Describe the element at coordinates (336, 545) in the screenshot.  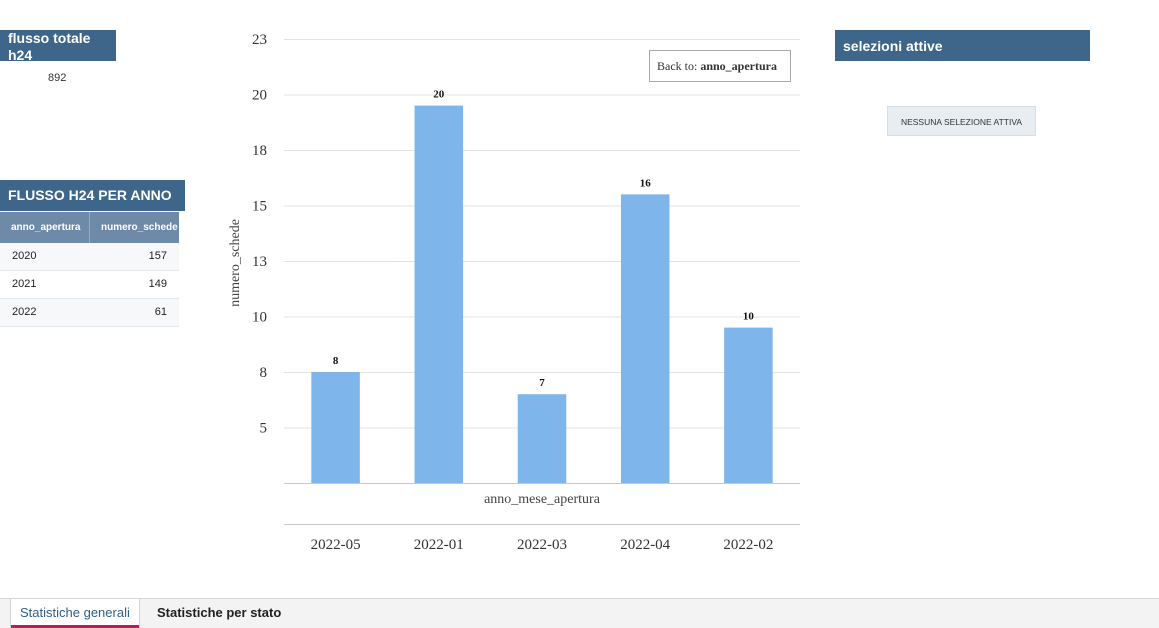
I see `x-tick-label: 2022-05` at that location.